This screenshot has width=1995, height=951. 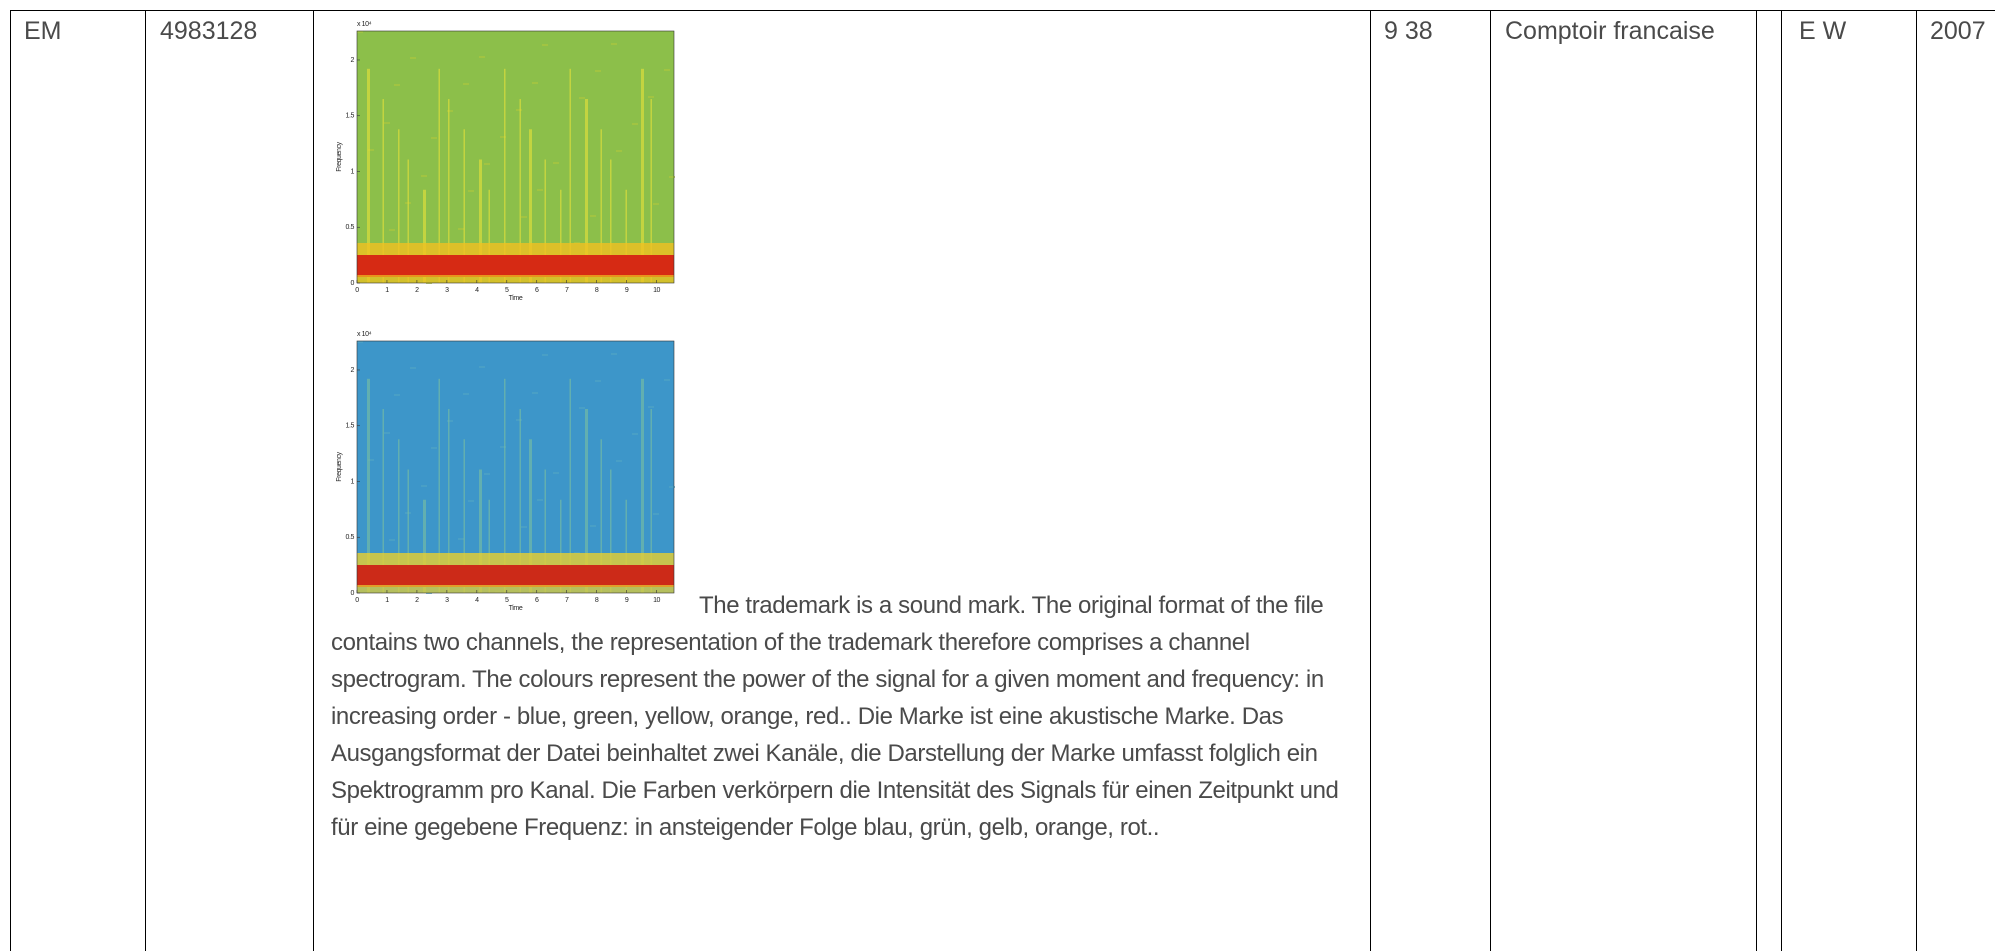 What do you see at coordinates (515, 266) in the screenshot?
I see `low-band` at bounding box center [515, 266].